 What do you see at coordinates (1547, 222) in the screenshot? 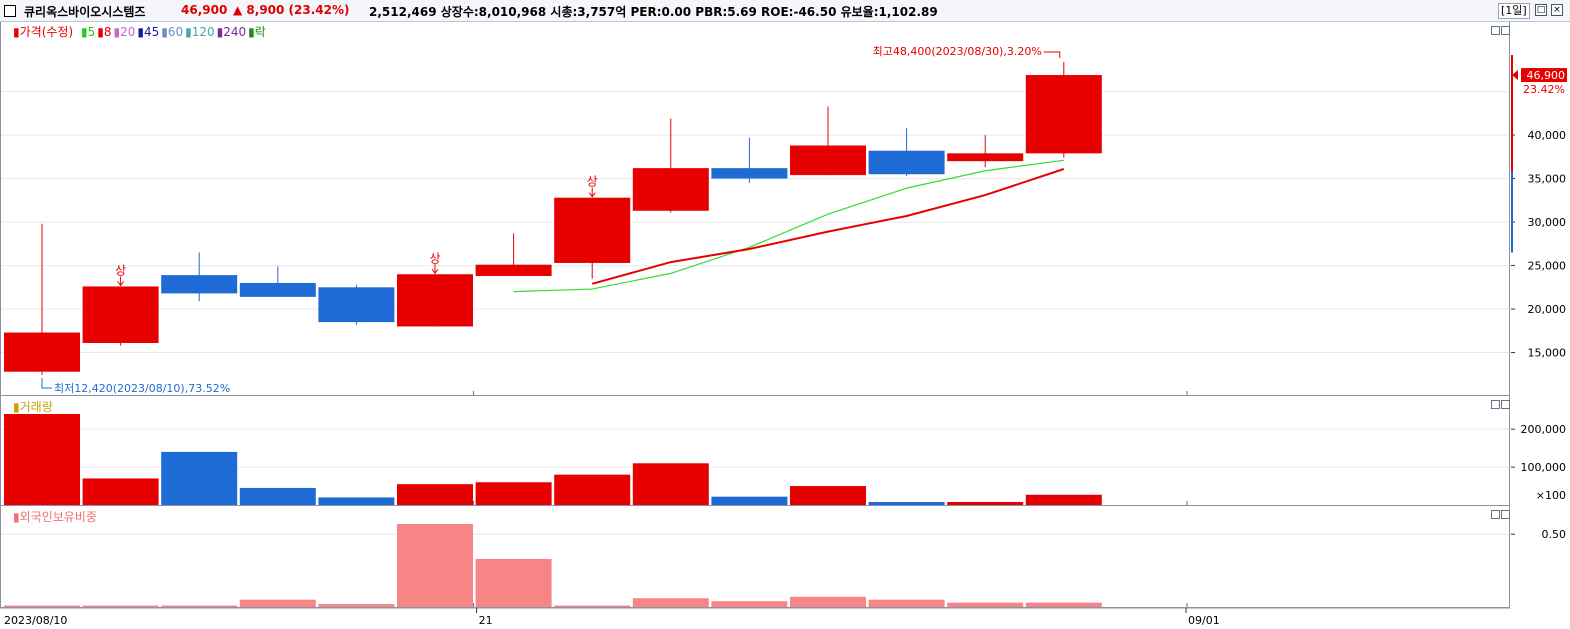
I see `ytick-label: 30,000` at bounding box center [1547, 222].